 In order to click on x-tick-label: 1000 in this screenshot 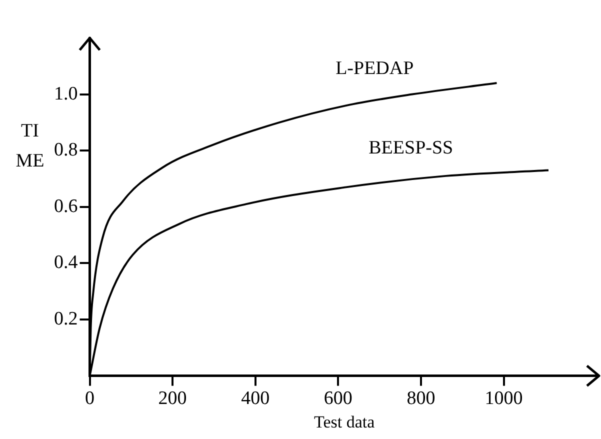, I will do `click(503, 399)`.